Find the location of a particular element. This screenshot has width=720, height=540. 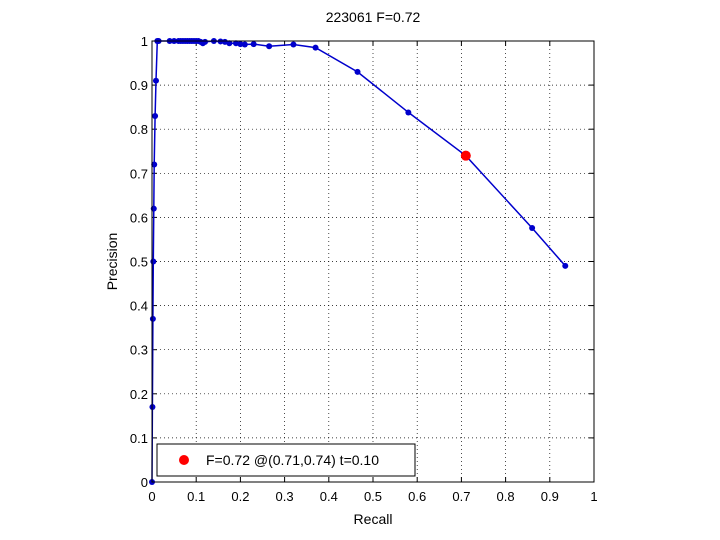

x-tick-label: 0.2 is located at coordinates (240, 496).